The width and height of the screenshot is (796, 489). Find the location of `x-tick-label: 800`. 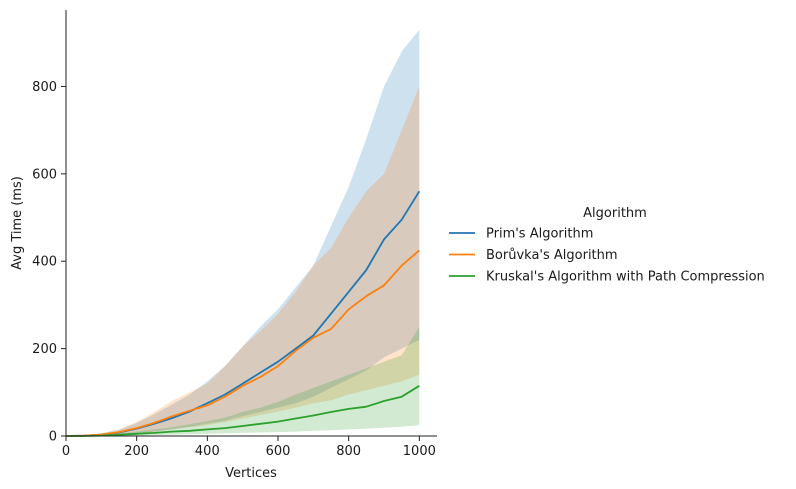

x-tick-label: 800 is located at coordinates (348, 451).